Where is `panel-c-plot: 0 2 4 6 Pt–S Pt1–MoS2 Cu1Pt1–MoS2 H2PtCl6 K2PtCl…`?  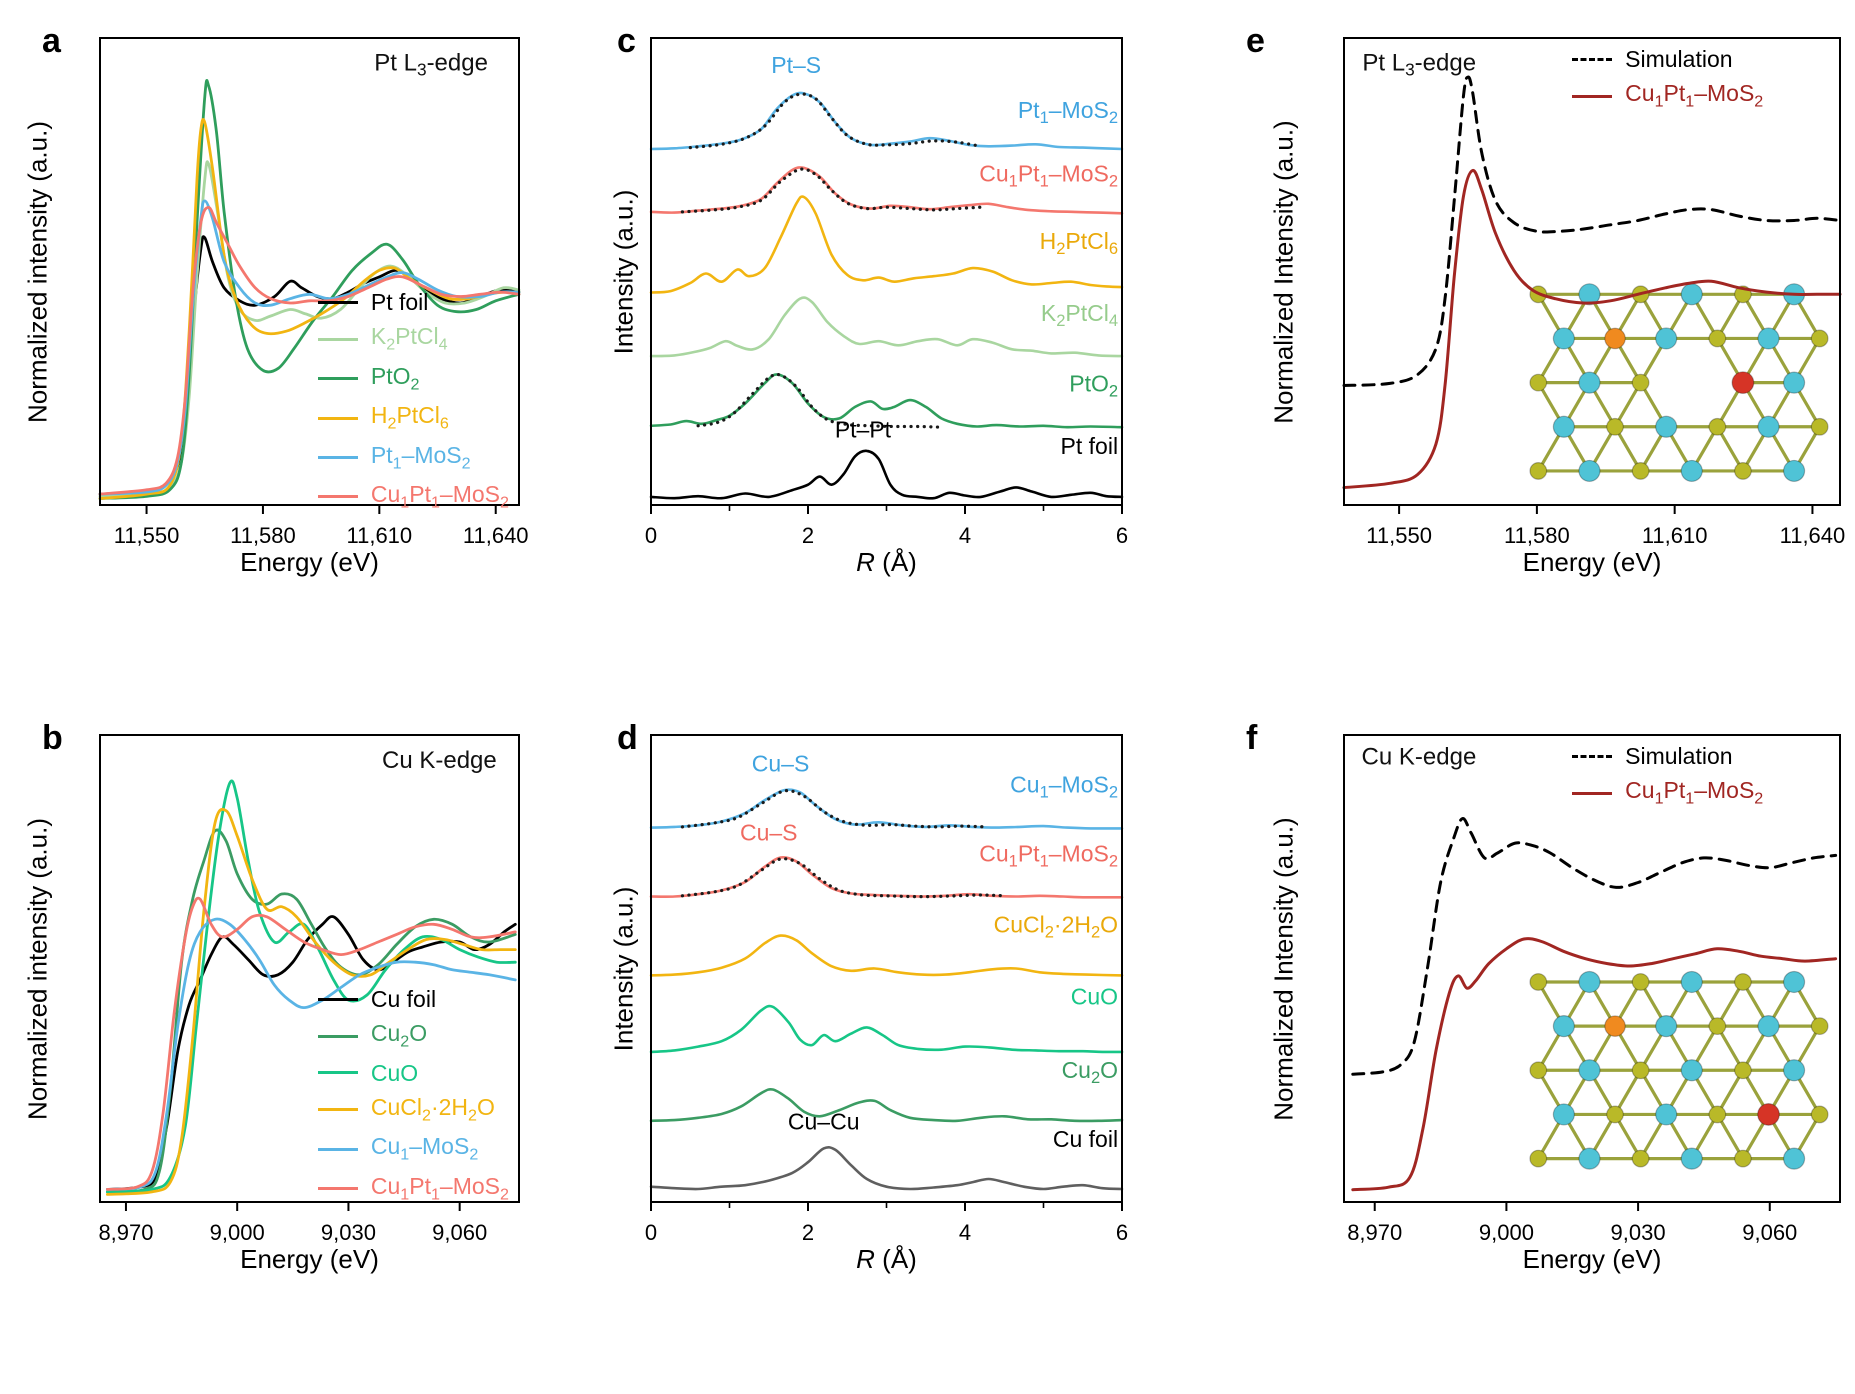
panel-c-plot: 0 2 4 6 Pt–S Pt1–MoS2 Cu1Pt1–MoS2 H2PtCl6 K2PtCl… is located at coordinates (886, 292).